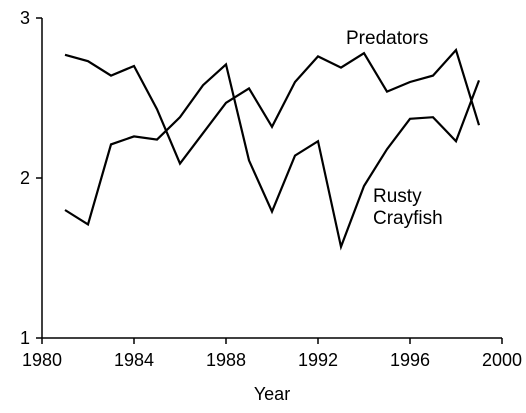 This screenshot has width=526, height=413. I want to click on y-tick-label: 2, so click(25, 178).